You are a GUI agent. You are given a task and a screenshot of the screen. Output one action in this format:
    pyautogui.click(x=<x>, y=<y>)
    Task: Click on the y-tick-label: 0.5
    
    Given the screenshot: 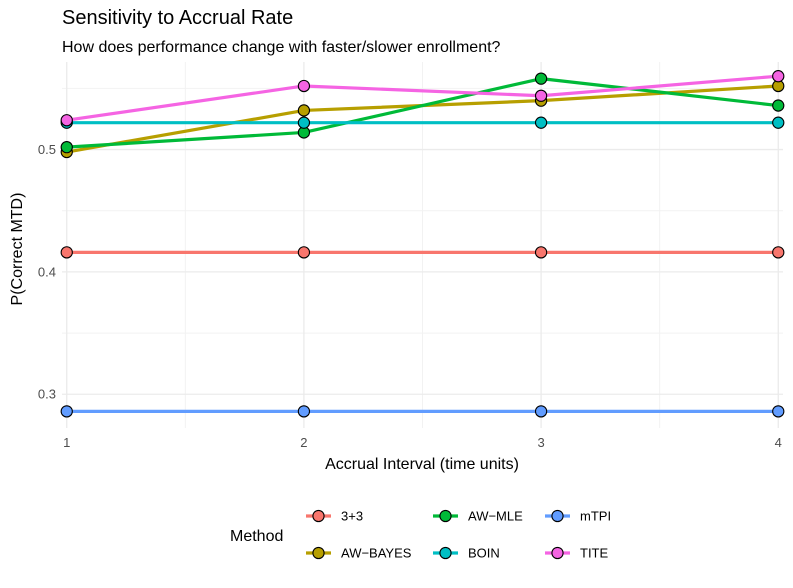 What is the action you would take?
    pyautogui.click(x=47, y=149)
    